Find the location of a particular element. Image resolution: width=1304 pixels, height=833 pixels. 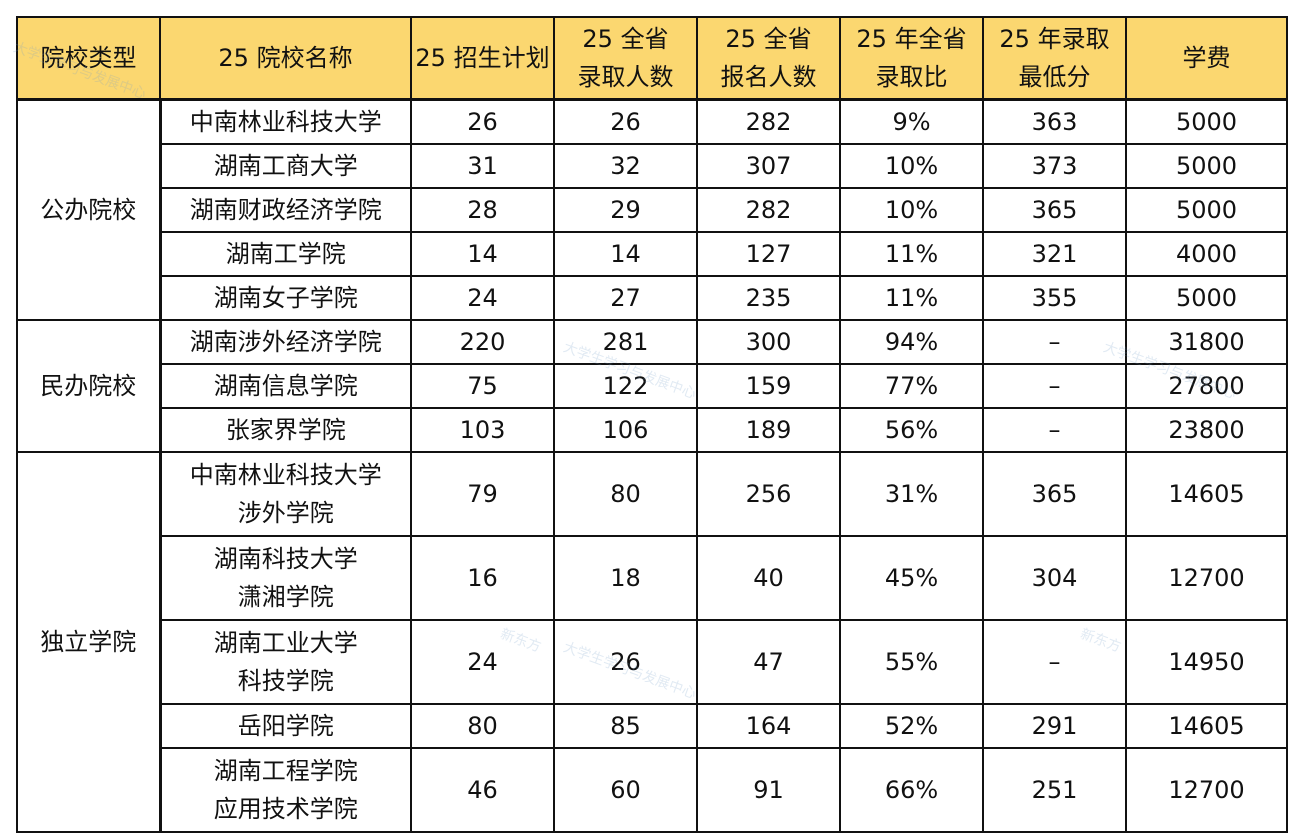

admission-ratio-cell: 10% is located at coordinates (911, 210).